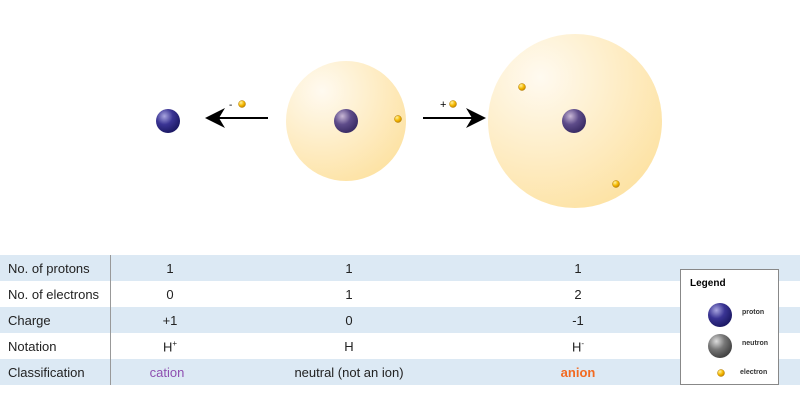 The image size is (800, 404). What do you see at coordinates (443, 105) in the screenshot?
I see `plus-sign: +` at bounding box center [443, 105].